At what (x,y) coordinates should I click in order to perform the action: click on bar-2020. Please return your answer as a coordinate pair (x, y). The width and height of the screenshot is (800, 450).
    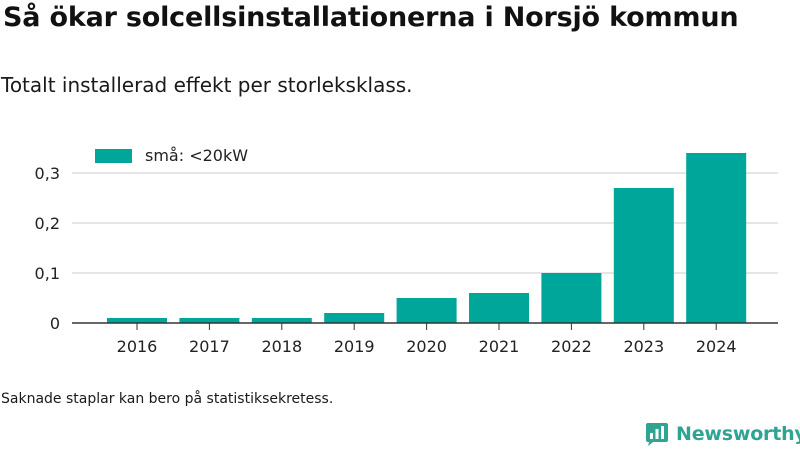
    Looking at the image, I should click on (426, 310).